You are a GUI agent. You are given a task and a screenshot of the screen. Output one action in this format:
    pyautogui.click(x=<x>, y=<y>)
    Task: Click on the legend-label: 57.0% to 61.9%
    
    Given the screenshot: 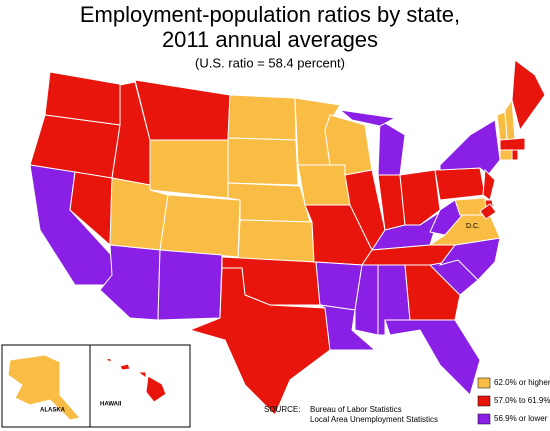 What is the action you would take?
    pyautogui.click(x=522, y=400)
    